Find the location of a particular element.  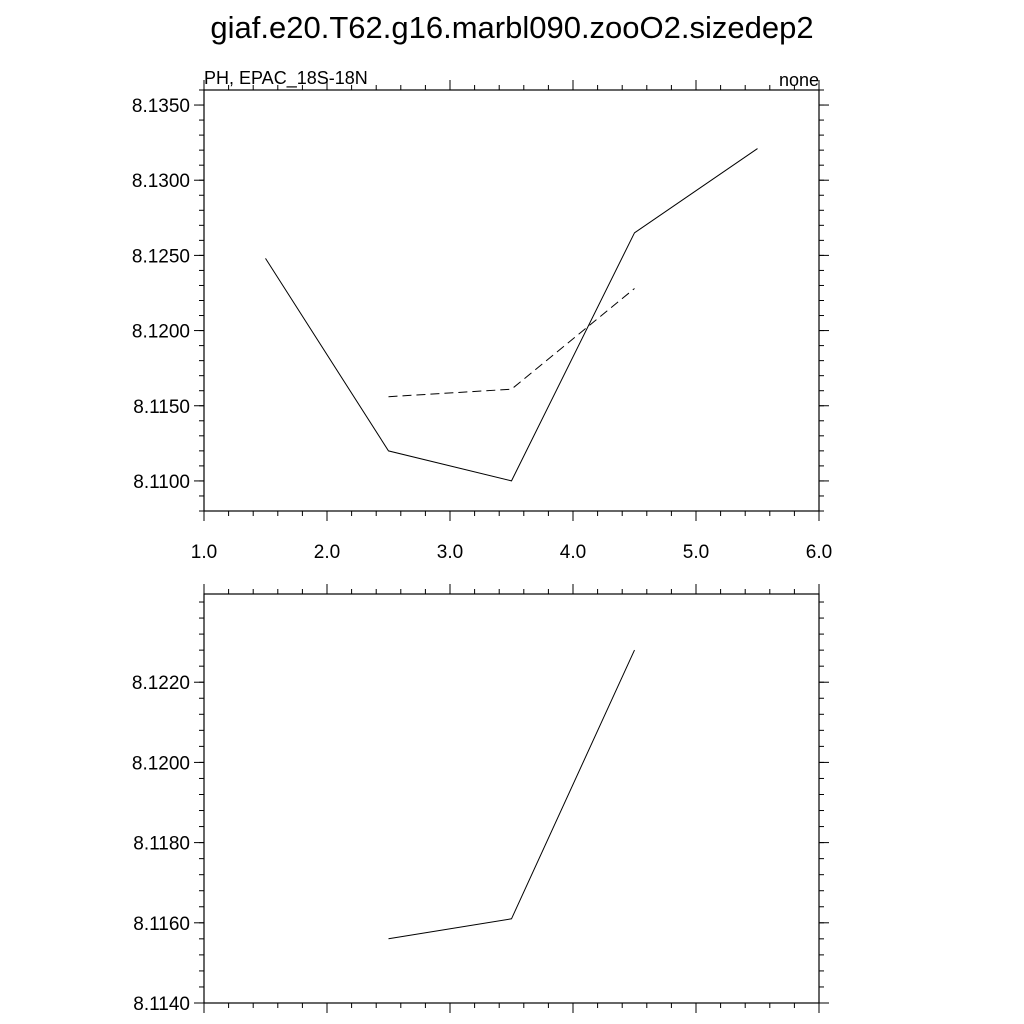

top-x-tick-label: 3.0 is located at coordinates (450, 552).